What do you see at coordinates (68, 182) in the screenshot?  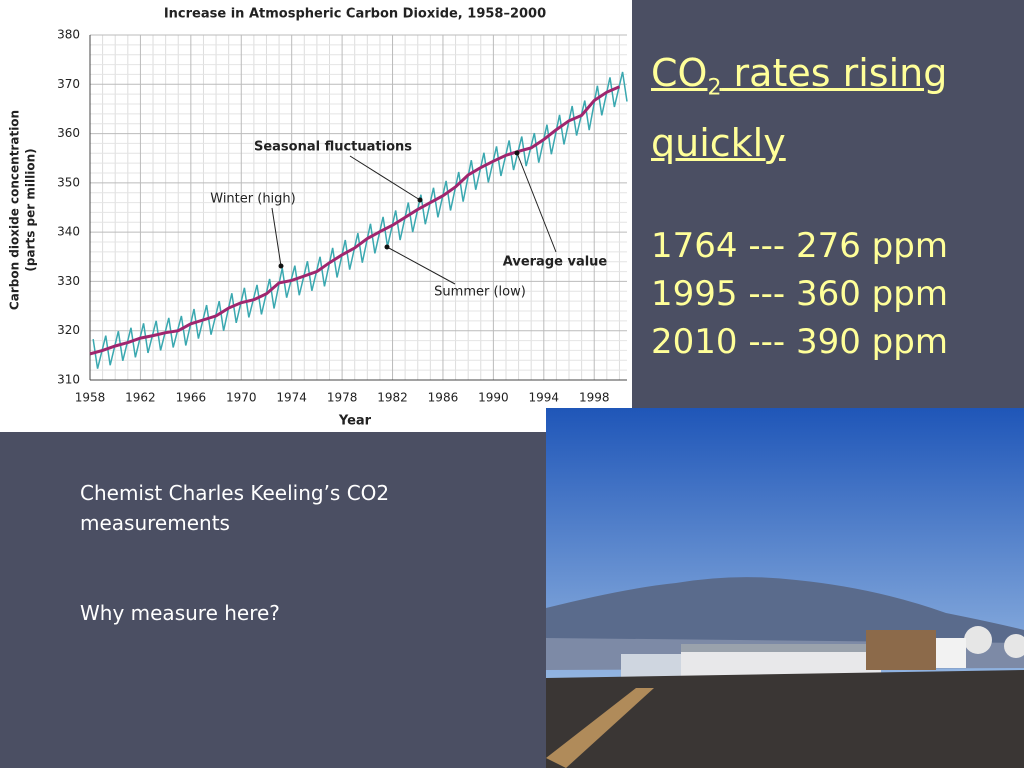 I see `y-tick-label: 350` at bounding box center [68, 182].